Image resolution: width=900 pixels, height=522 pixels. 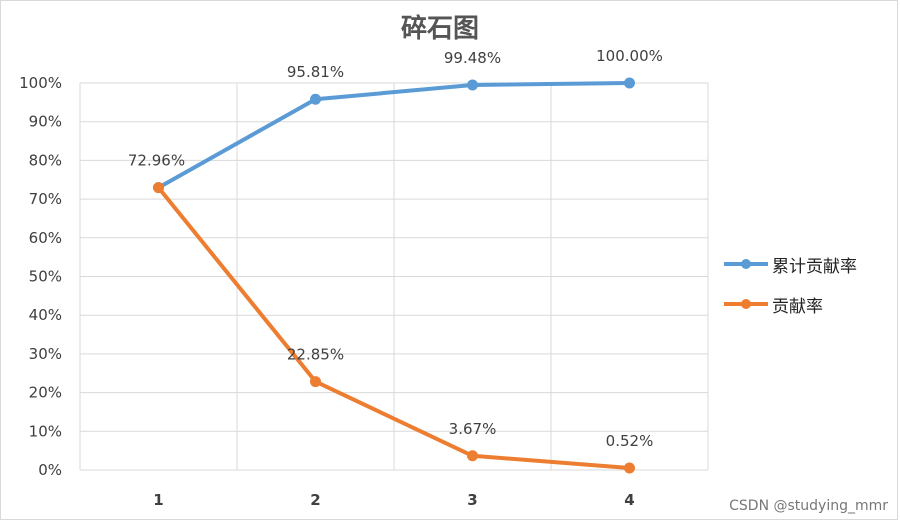 I want to click on data-label: 0.52%, so click(x=630, y=441).